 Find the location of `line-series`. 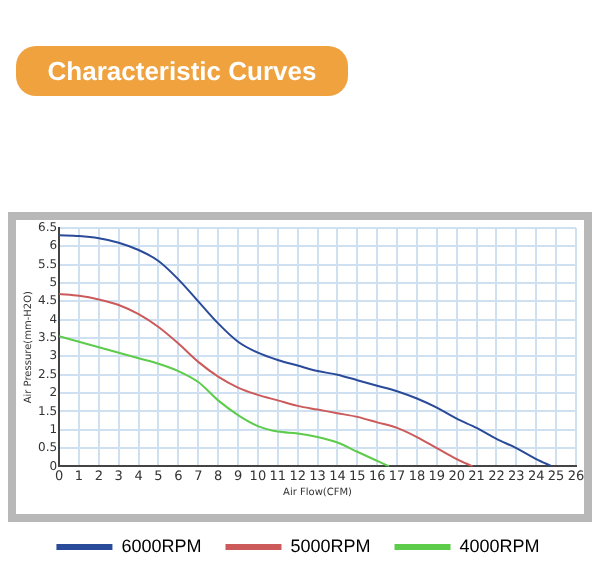

line-series is located at coordinates (225, 401).